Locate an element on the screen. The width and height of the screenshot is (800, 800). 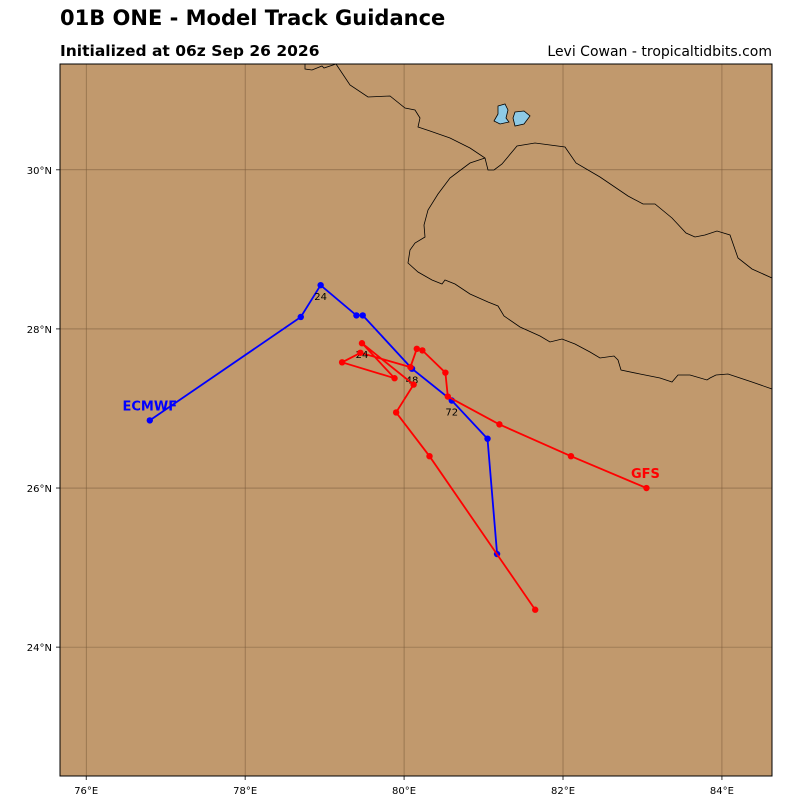
credit-text: Levi Cowan - tropicaltidbits.com is located at coordinates (659, 52).